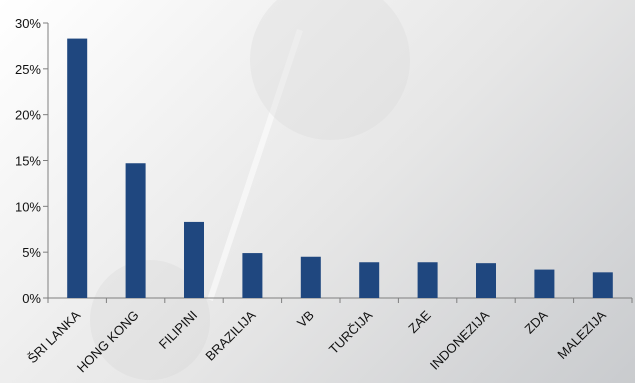 The height and width of the screenshot is (383, 635). What do you see at coordinates (351, 332) in the screenshot?
I see `x-tick-label: TURČIJA` at bounding box center [351, 332].